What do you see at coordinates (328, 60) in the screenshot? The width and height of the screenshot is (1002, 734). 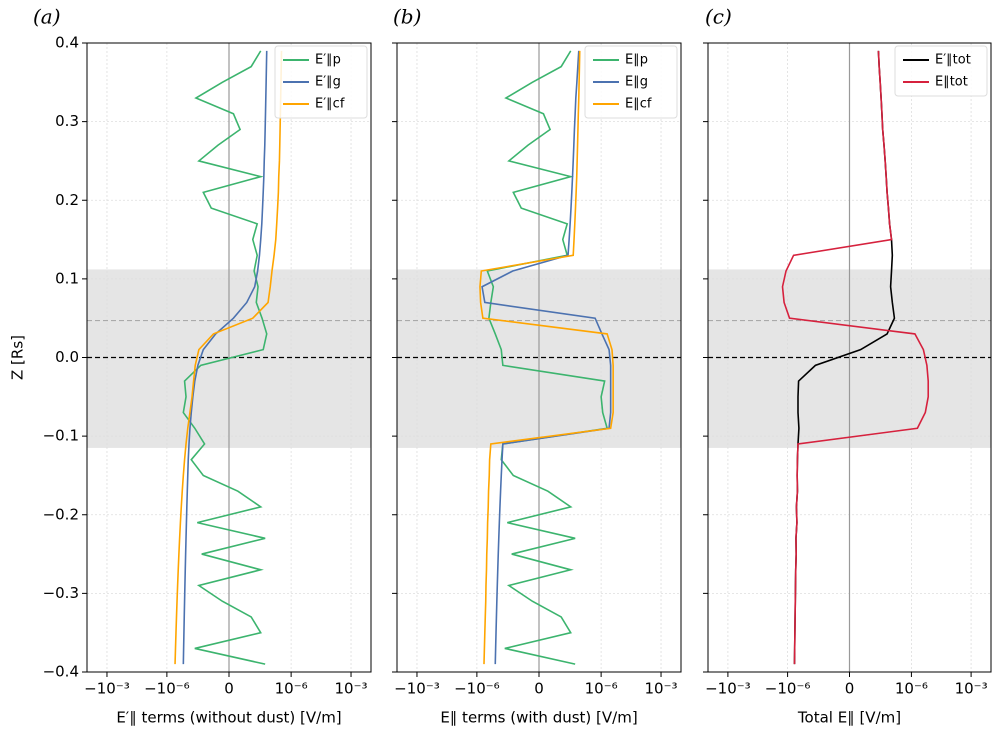 I see `legend-label: E′∥p` at bounding box center [328, 60].